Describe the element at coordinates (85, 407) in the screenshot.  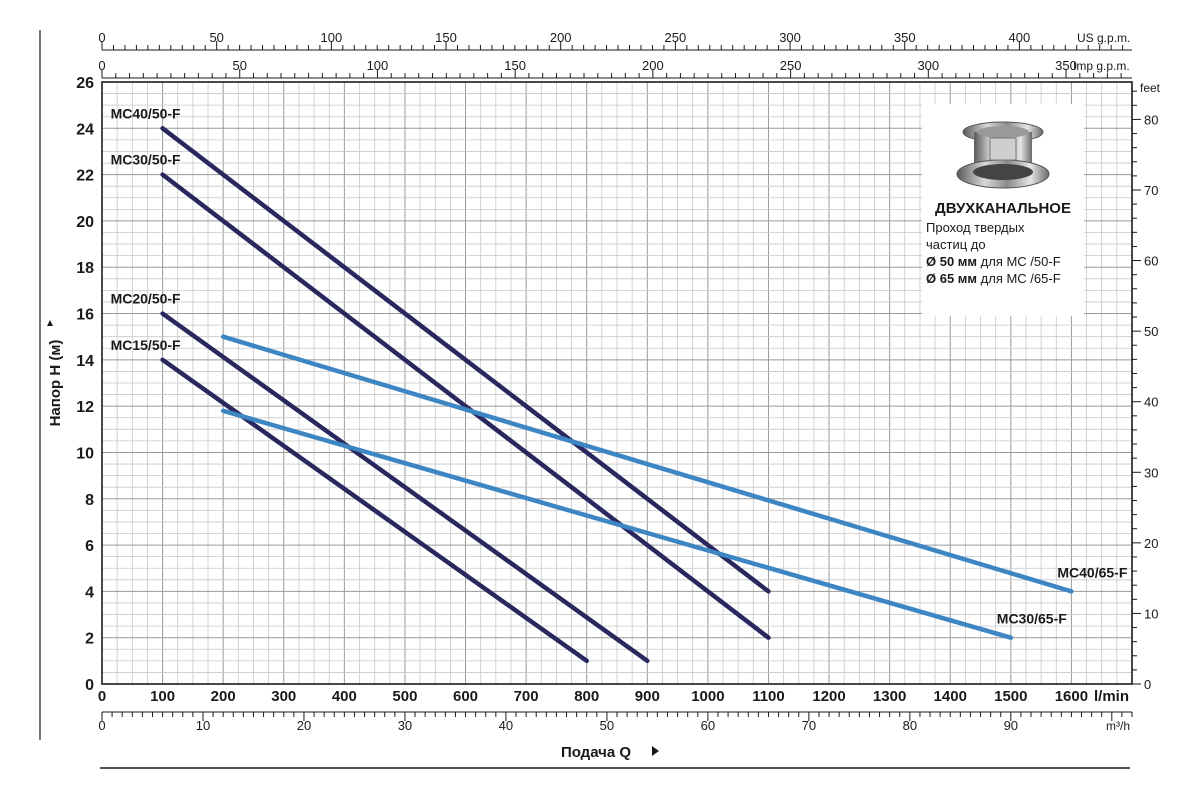
I see `y-tick-label: 12` at that location.